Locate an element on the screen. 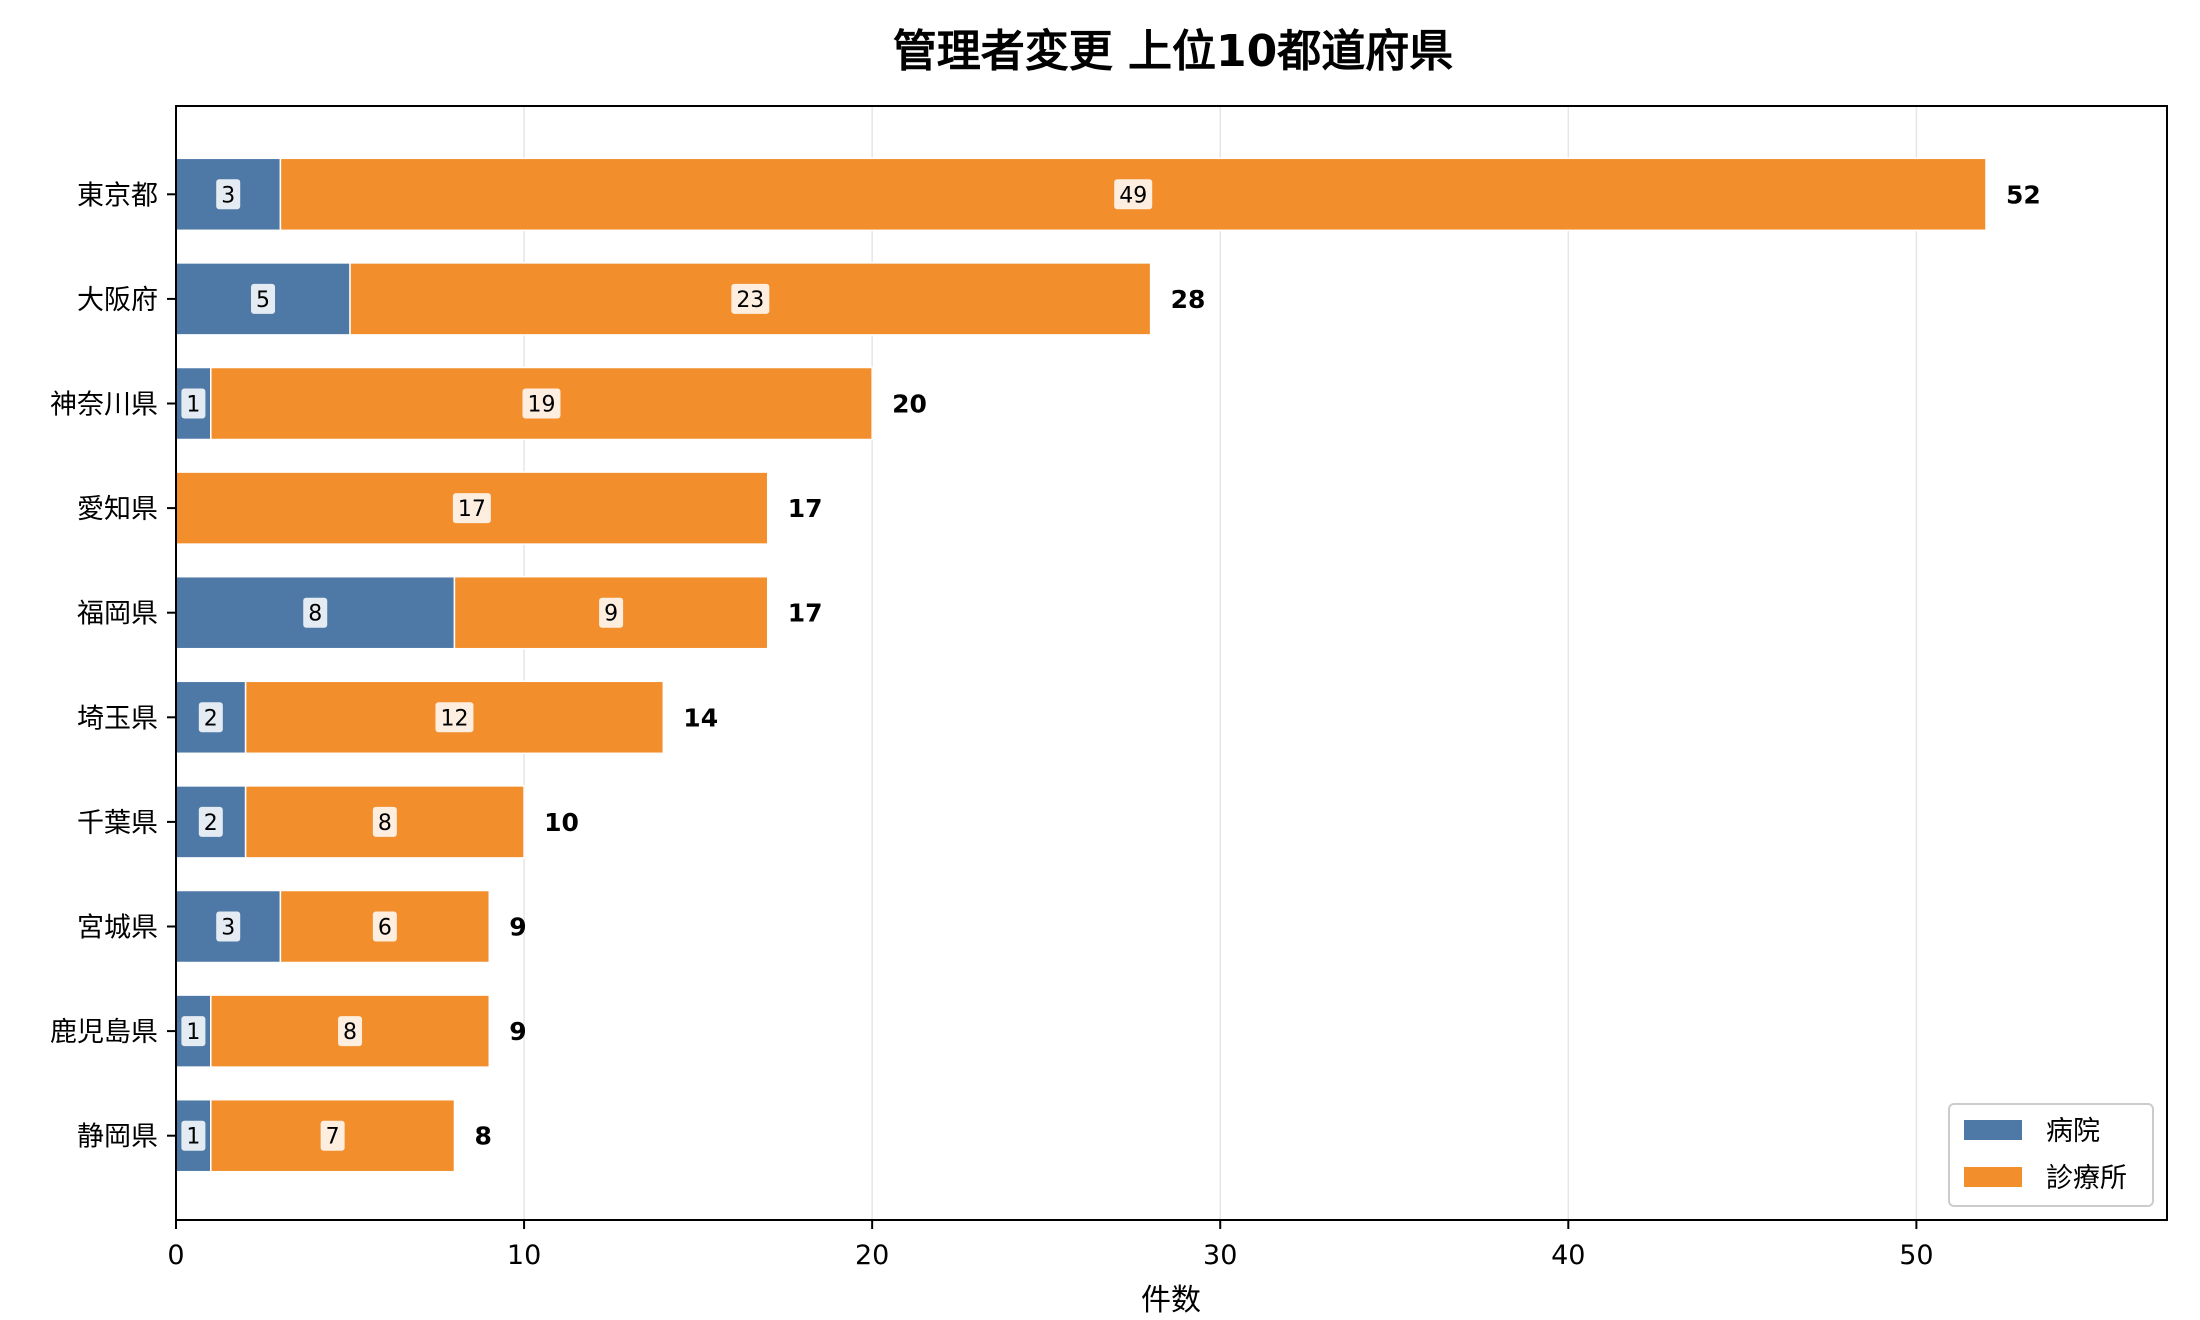 This screenshot has height=1320, width=2200. total-label: 10 is located at coordinates (561, 822).